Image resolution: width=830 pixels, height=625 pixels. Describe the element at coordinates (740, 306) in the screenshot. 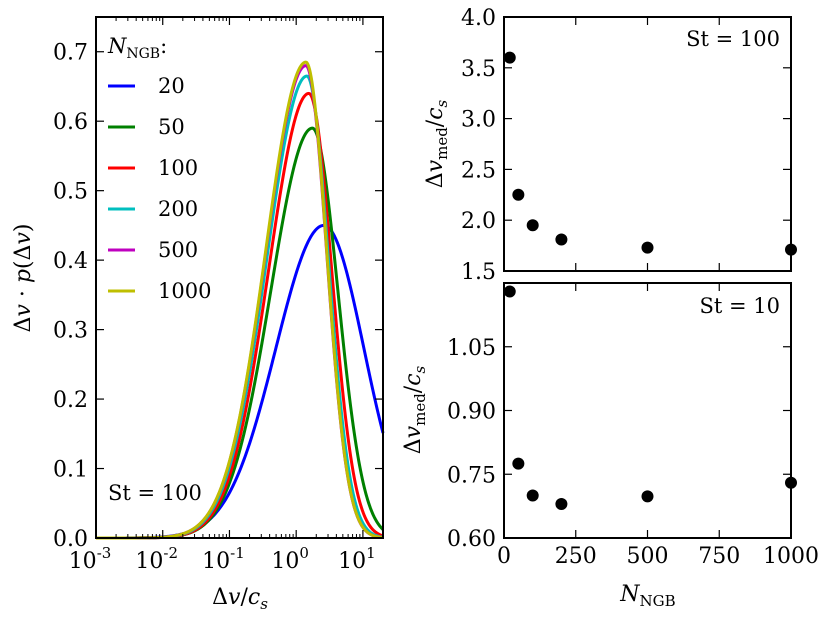

I see `median-st10-annotation: St = 10` at that location.